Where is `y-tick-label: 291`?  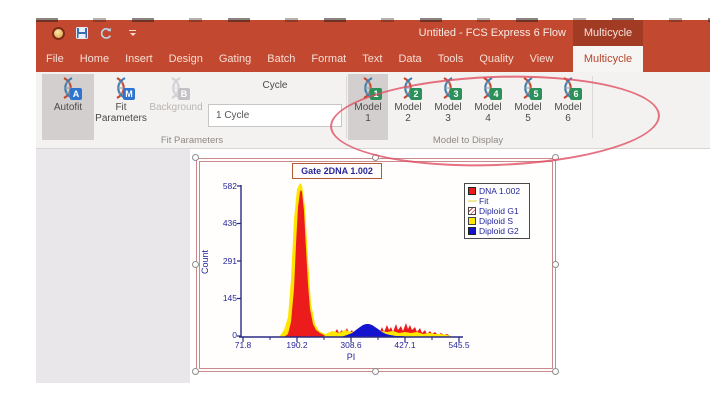 y-tick-label: 291 is located at coordinates (229, 261).